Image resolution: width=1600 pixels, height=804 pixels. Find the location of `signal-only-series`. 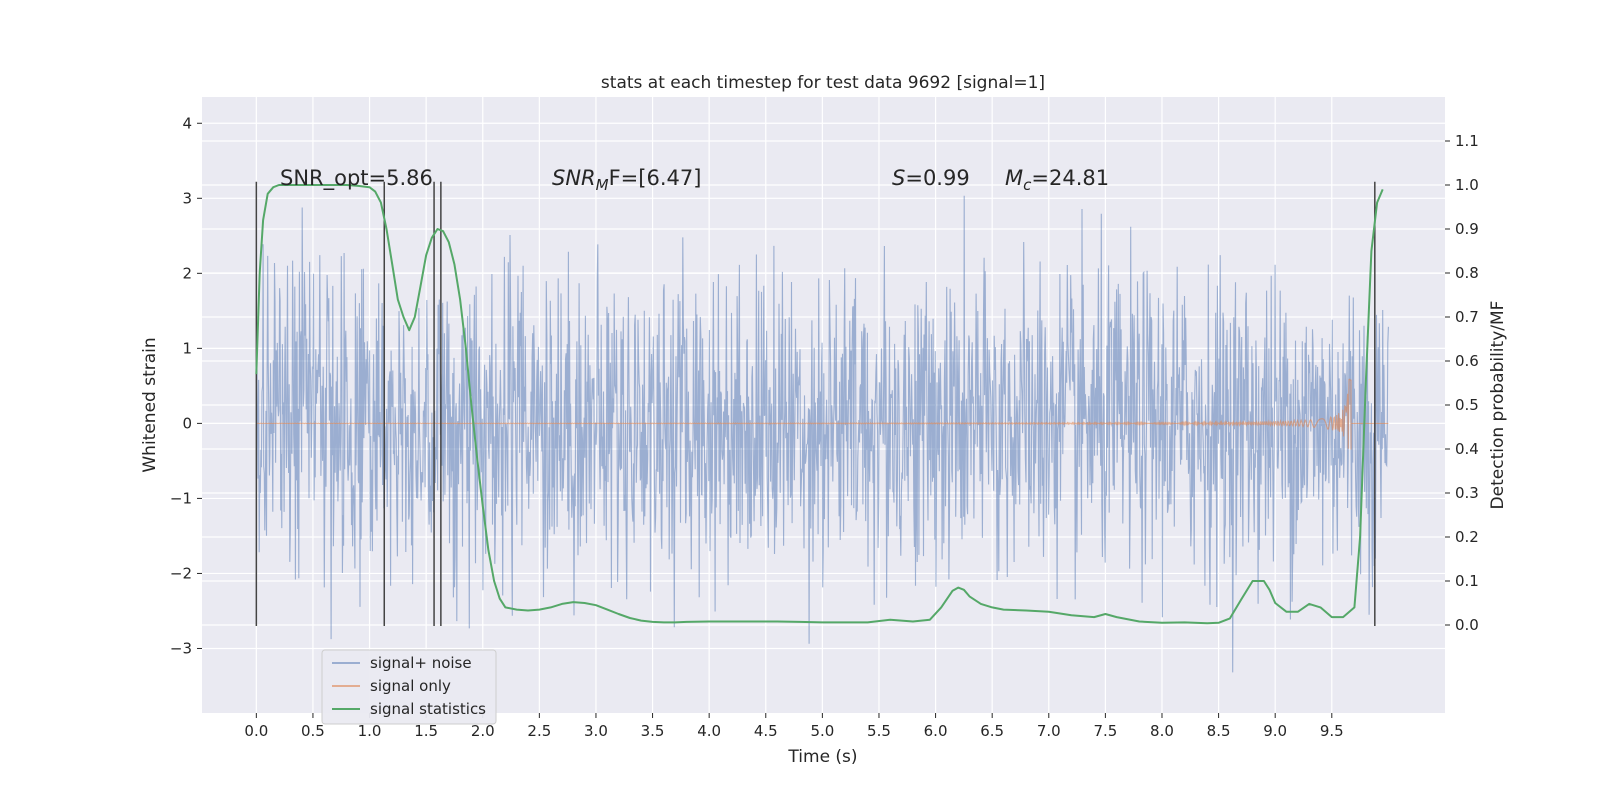

signal-only-series is located at coordinates (822, 414).